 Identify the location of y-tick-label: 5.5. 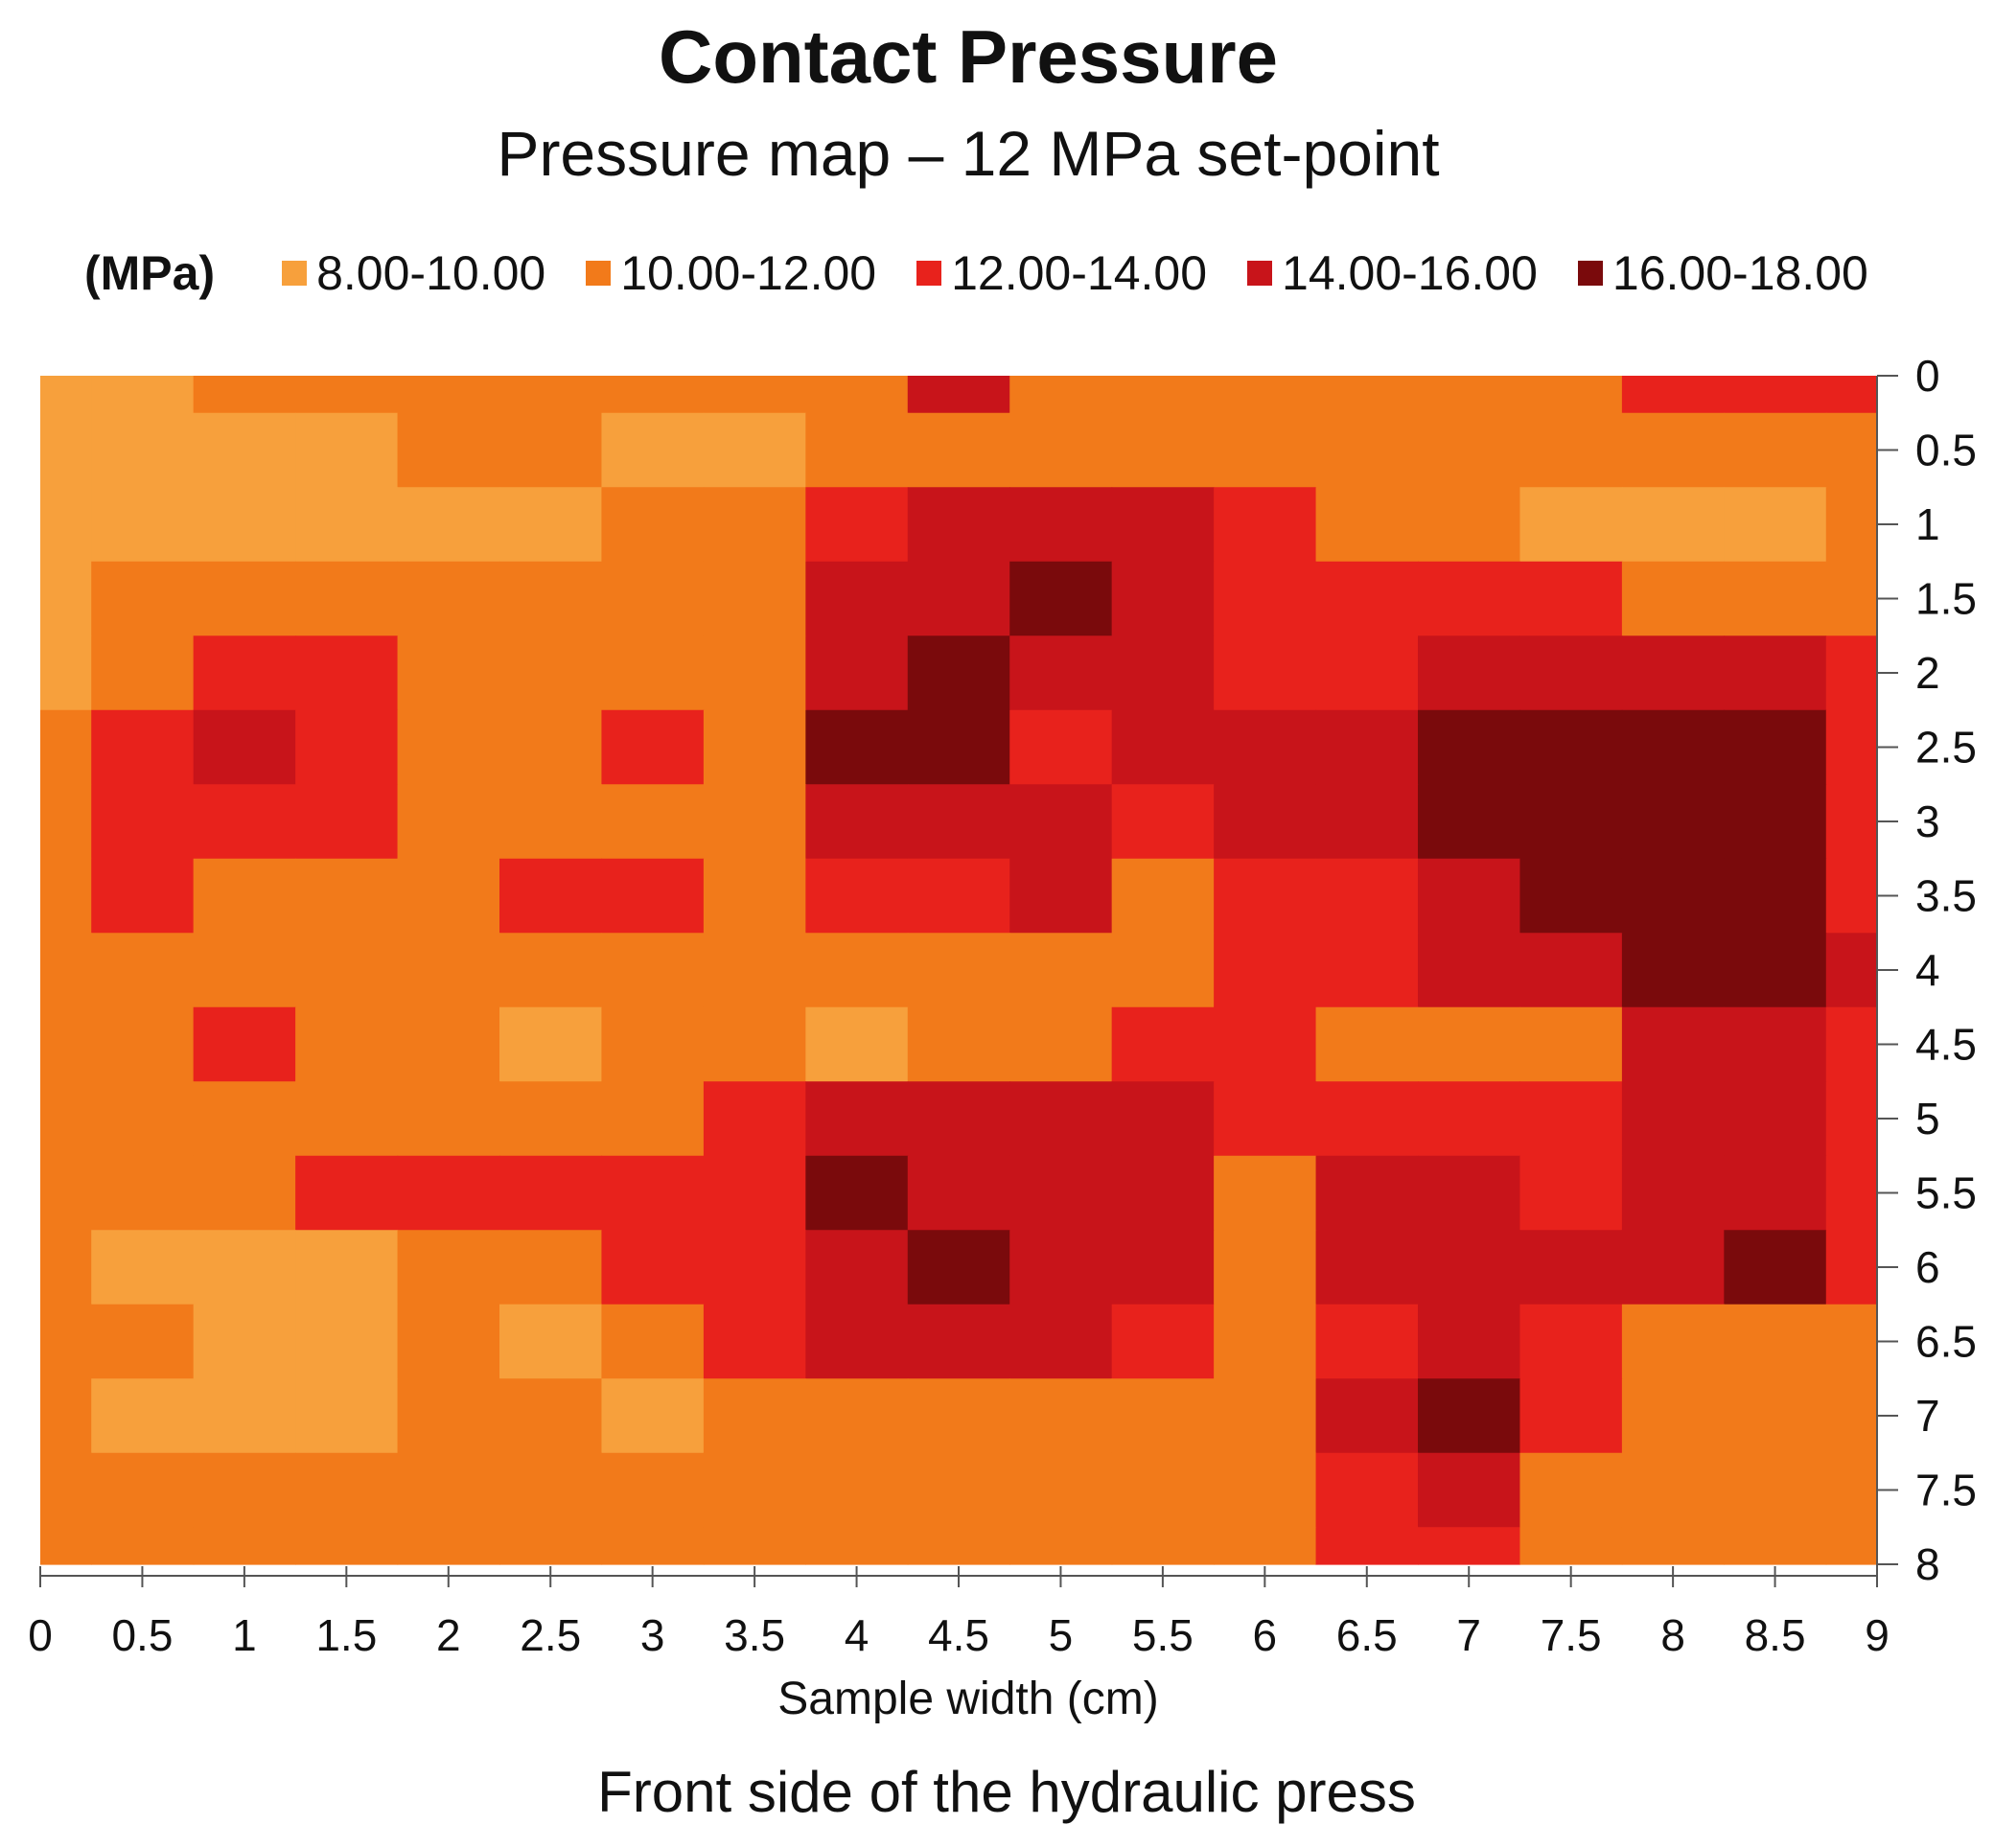
(1946, 1193).